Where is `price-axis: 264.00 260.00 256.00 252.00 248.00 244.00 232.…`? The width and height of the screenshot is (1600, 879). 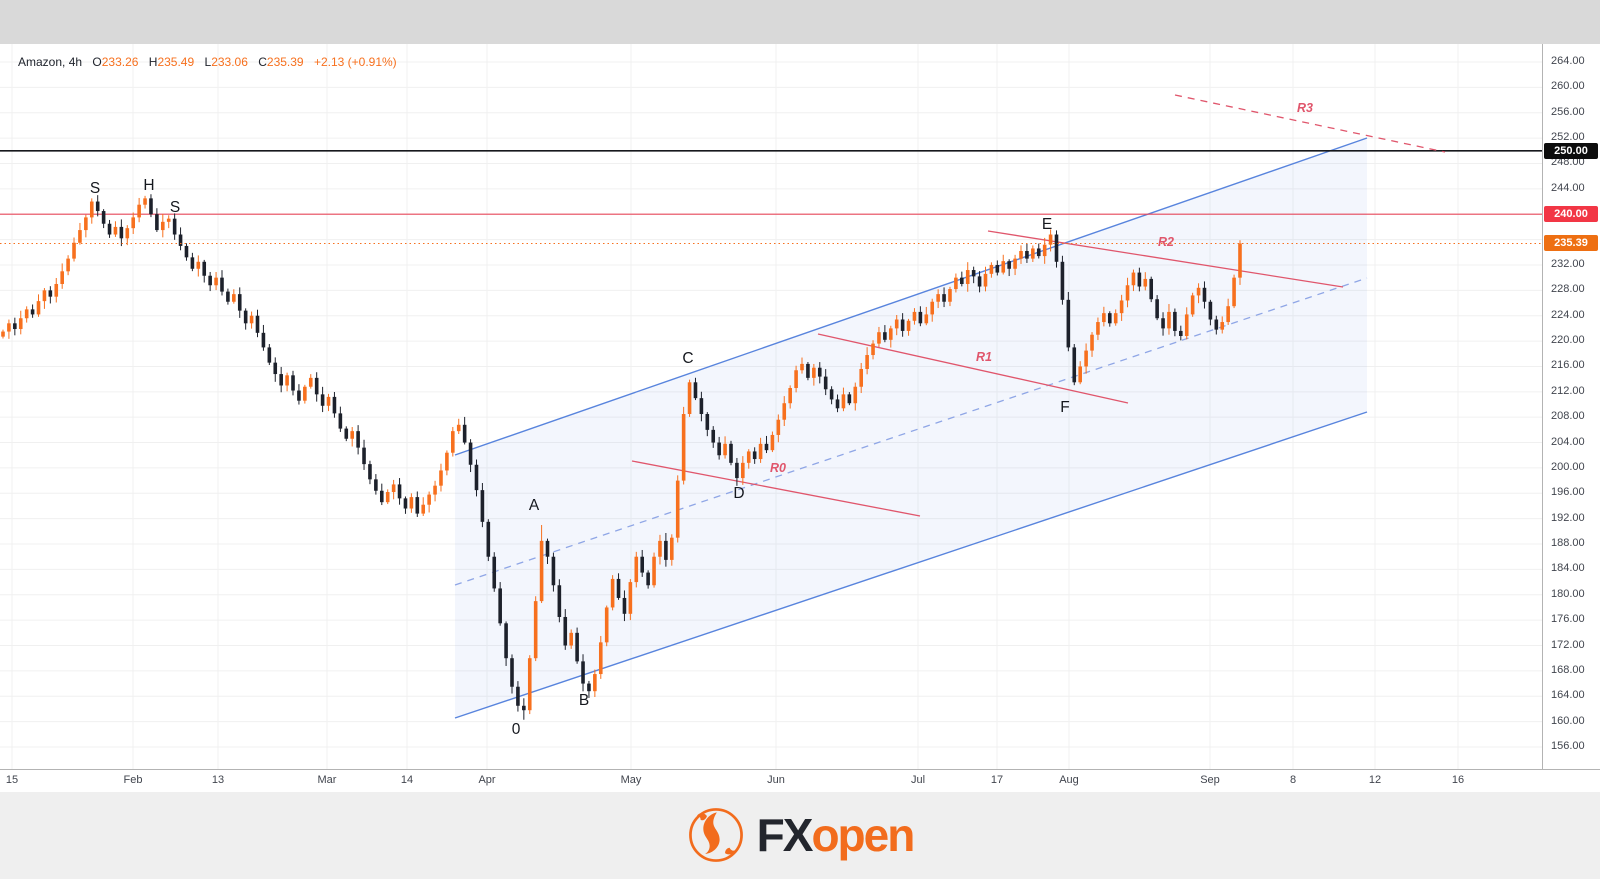
price-axis: 264.00 260.00 256.00 252.00 248.00 244.00 232.… is located at coordinates (1571, 406).